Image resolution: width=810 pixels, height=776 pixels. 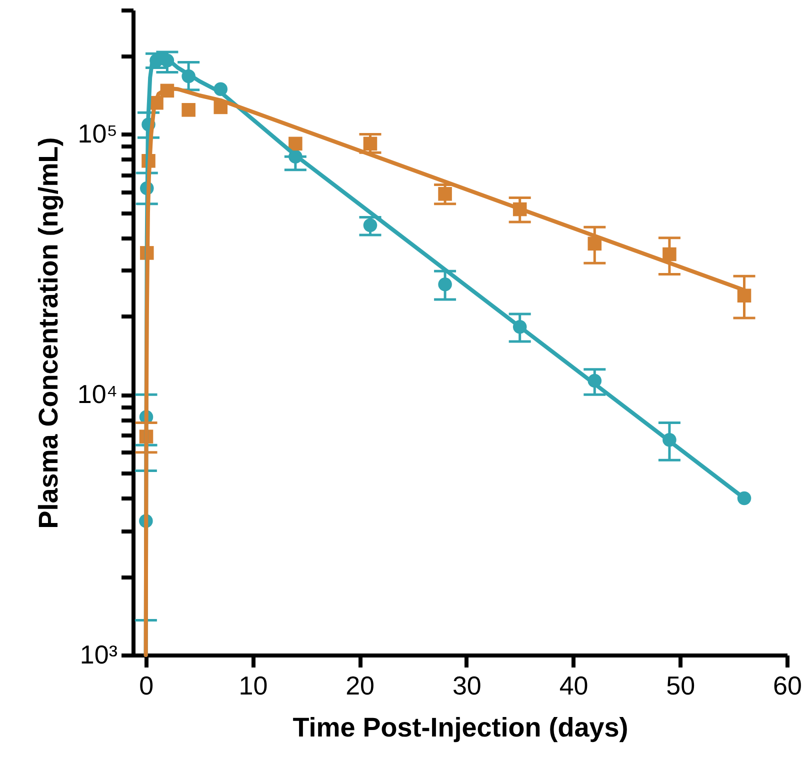 What do you see at coordinates (253, 685) in the screenshot?
I see `x-tick-label: 10` at bounding box center [253, 685].